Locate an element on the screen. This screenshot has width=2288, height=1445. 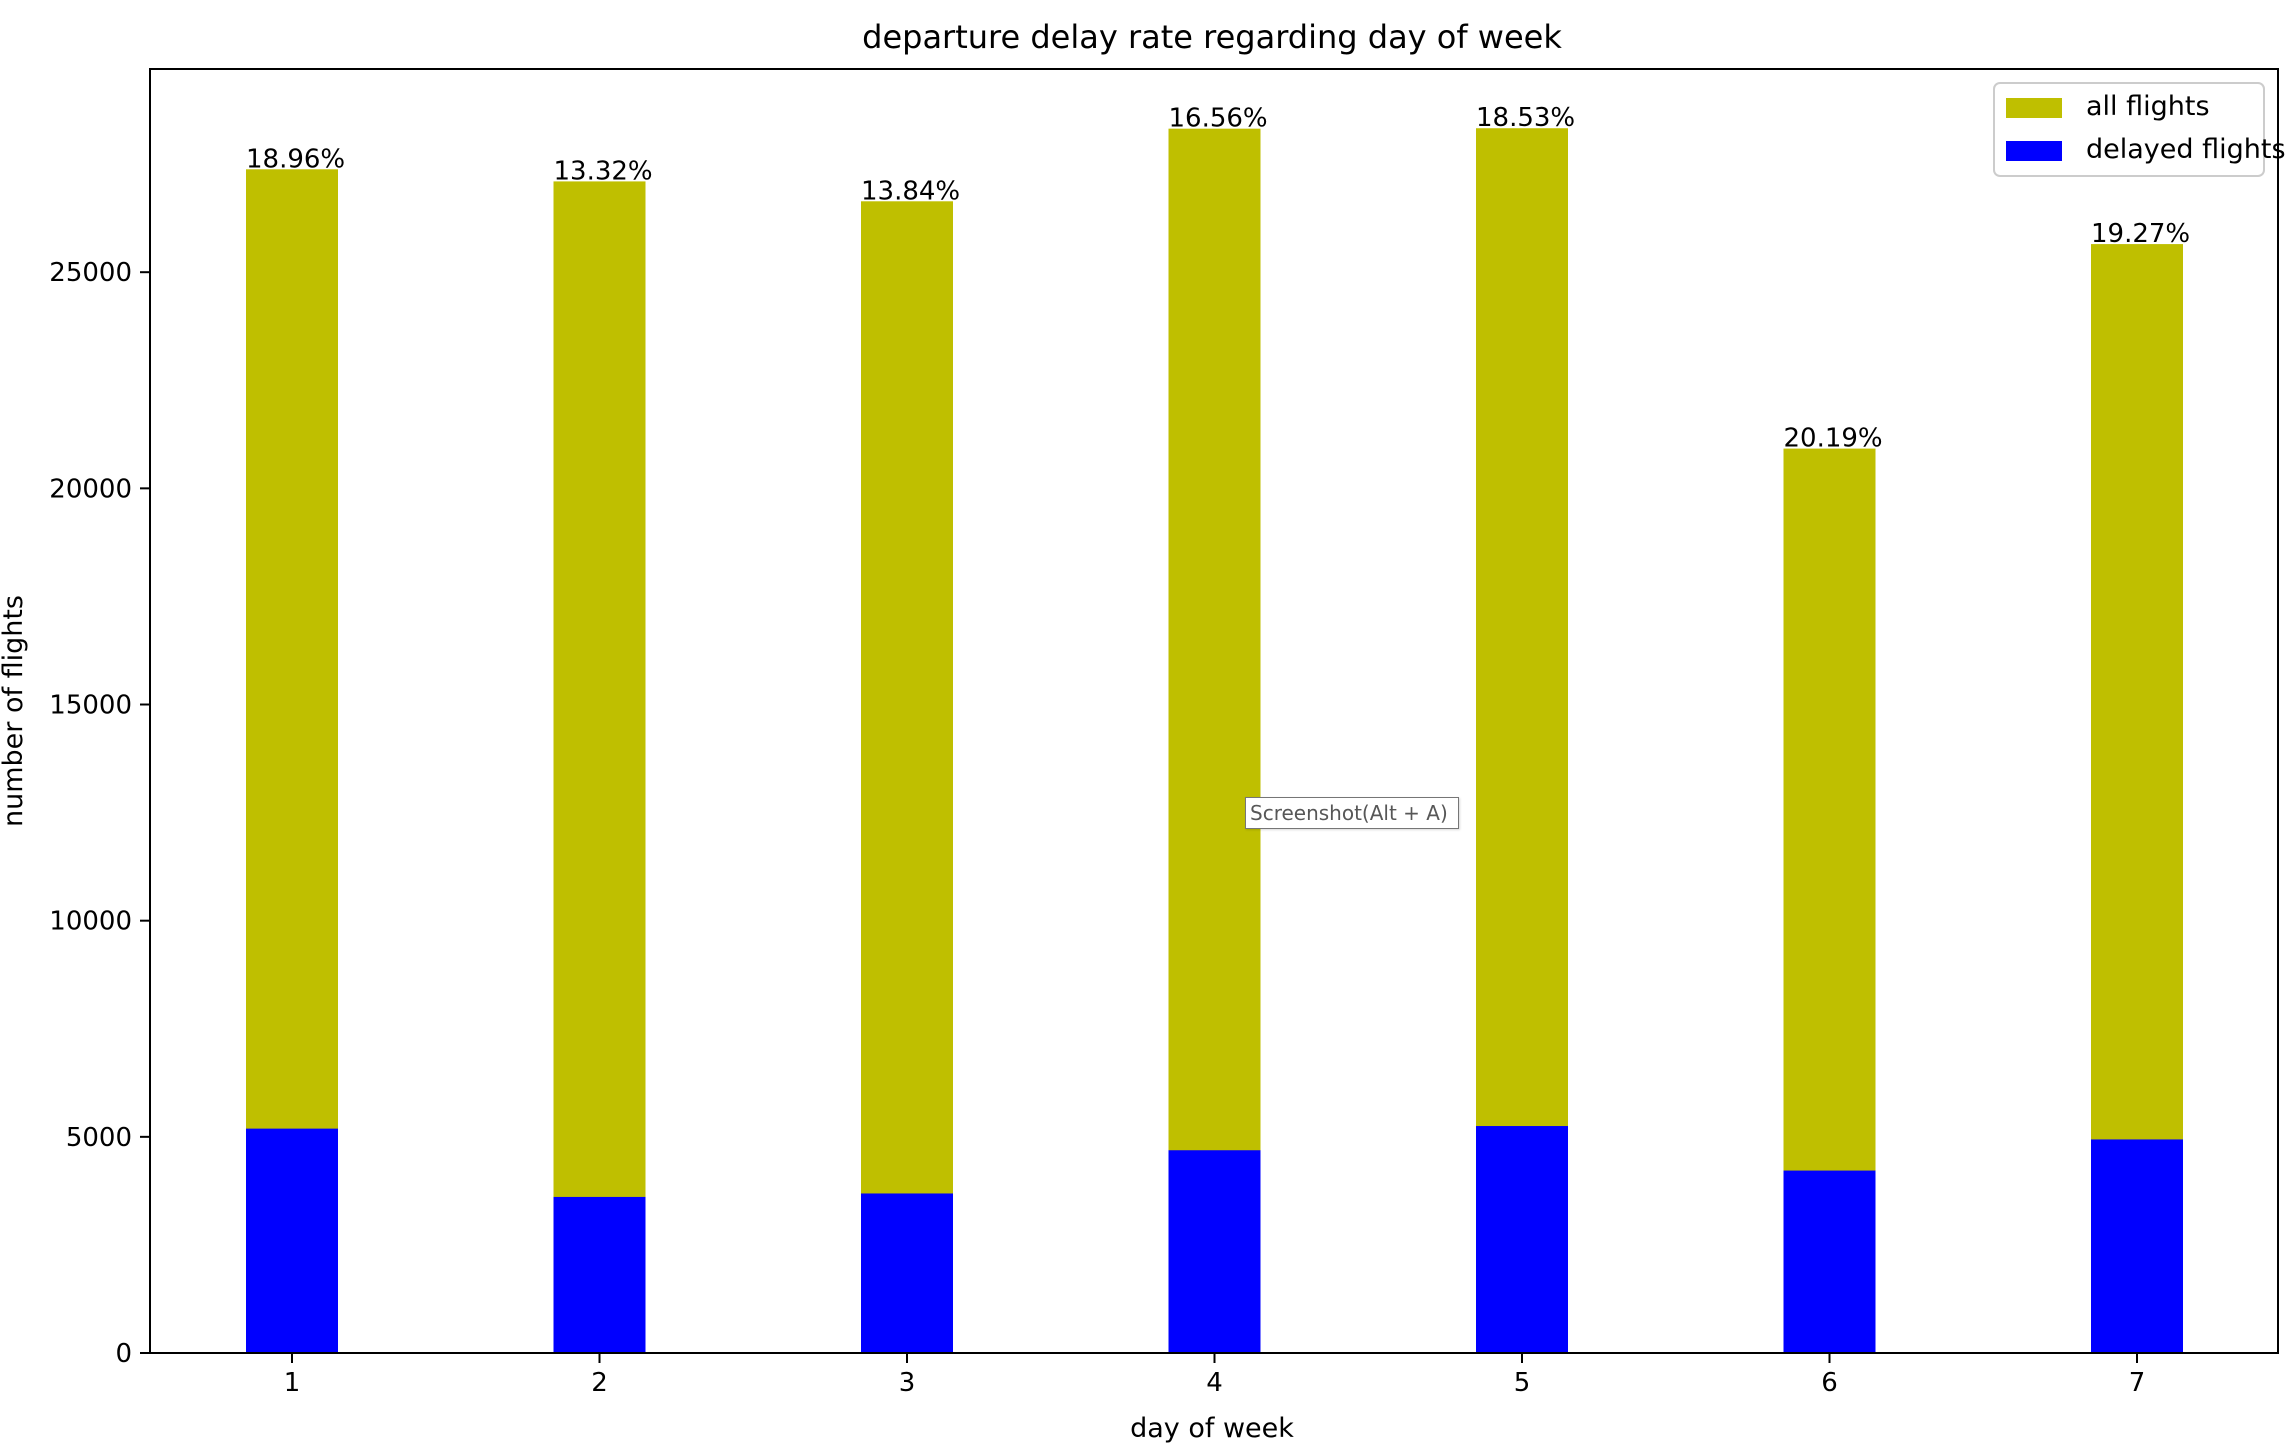
y-tick-label: 15000 is located at coordinates (90, 706).